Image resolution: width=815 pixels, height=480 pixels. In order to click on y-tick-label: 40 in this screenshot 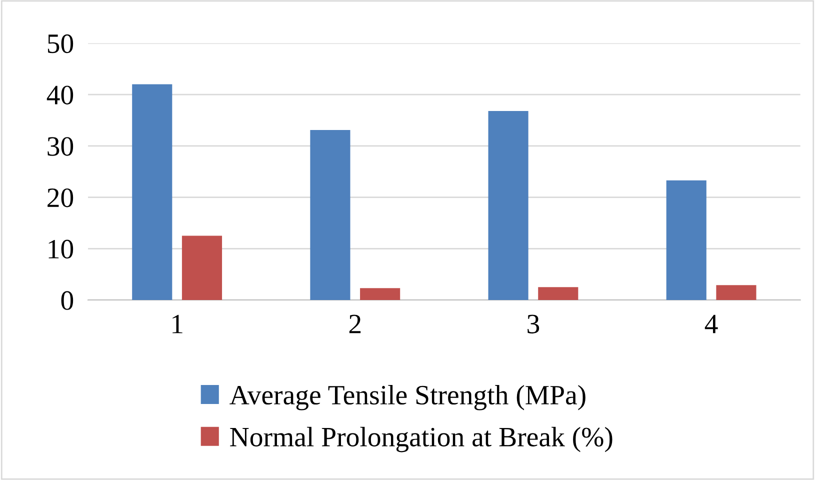, I will do `click(60, 95)`.